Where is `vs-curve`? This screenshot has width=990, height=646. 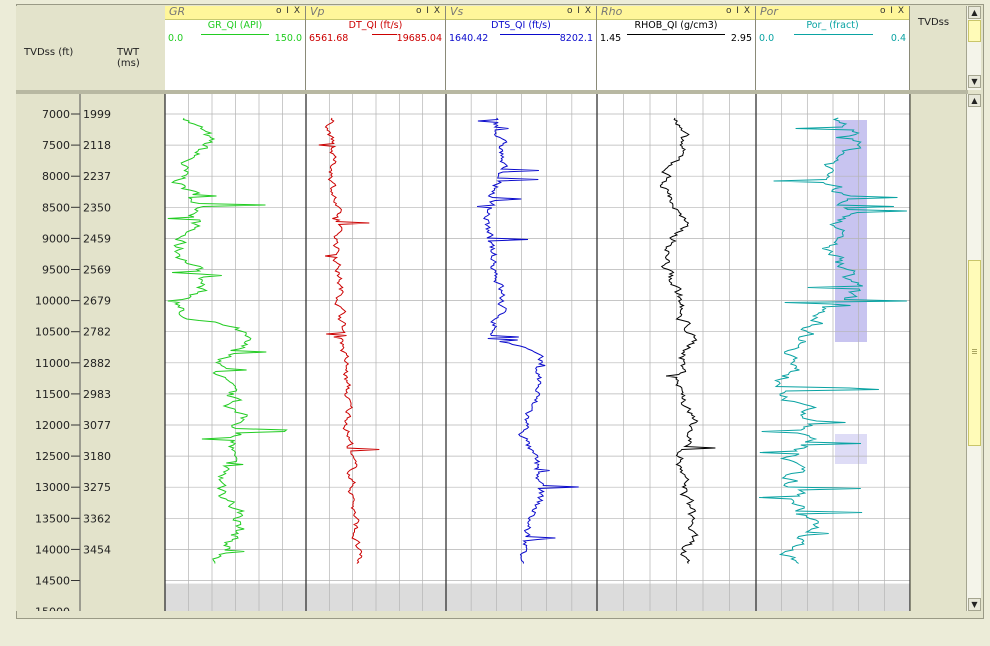
vs-curve is located at coordinates (528, 340).